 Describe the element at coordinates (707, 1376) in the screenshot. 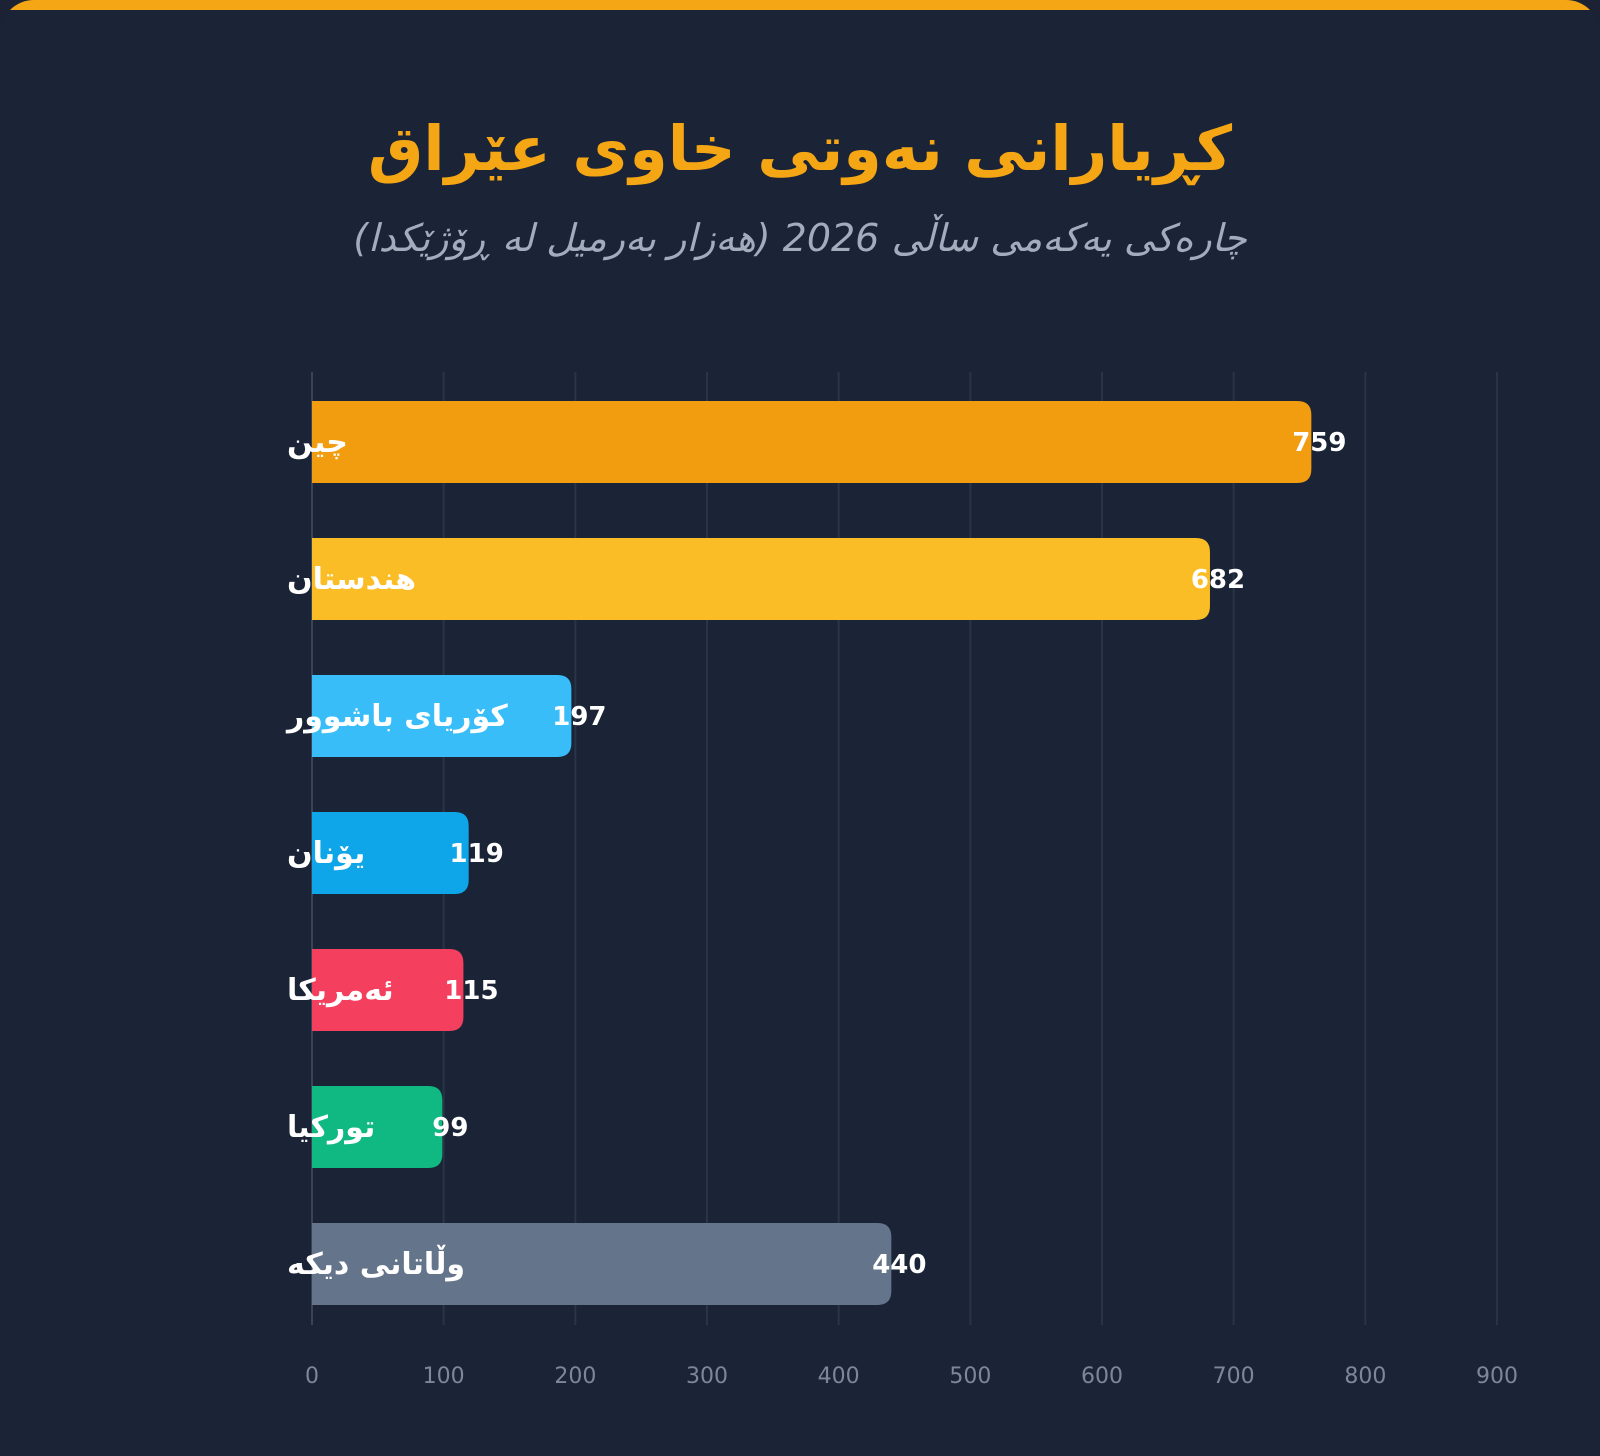

I see `x-tick-label: 300` at that location.